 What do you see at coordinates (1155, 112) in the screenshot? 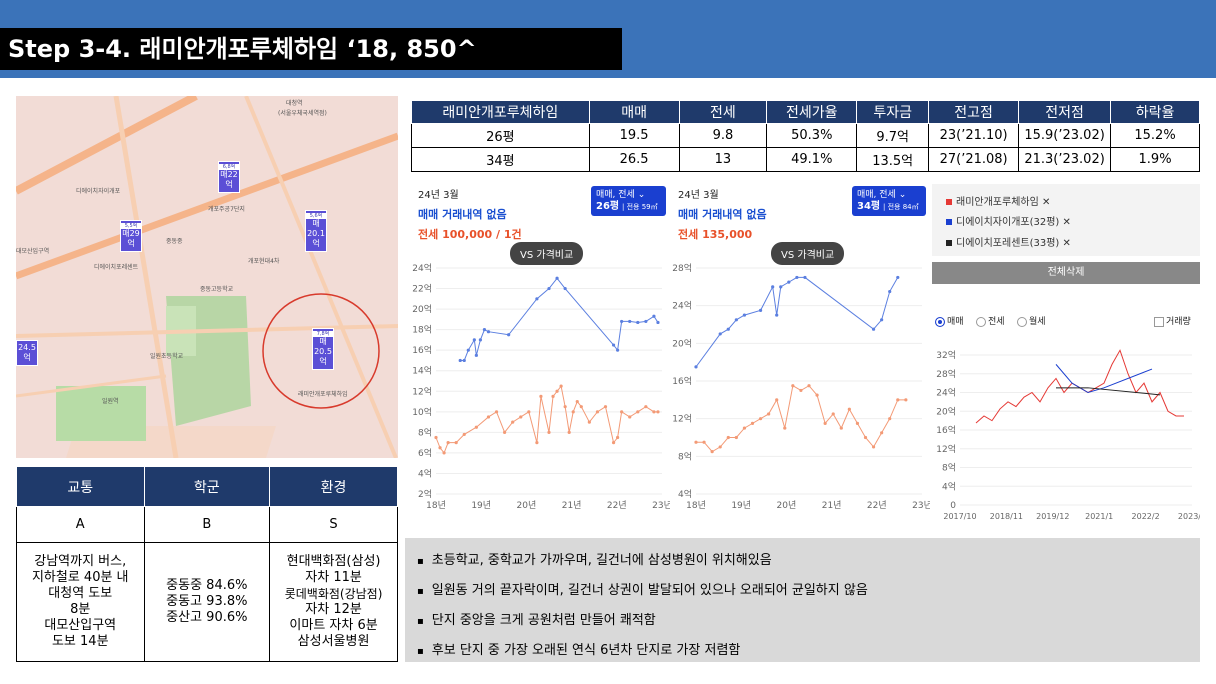
I see `column-header: 하락율` at bounding box center [1155, 112].